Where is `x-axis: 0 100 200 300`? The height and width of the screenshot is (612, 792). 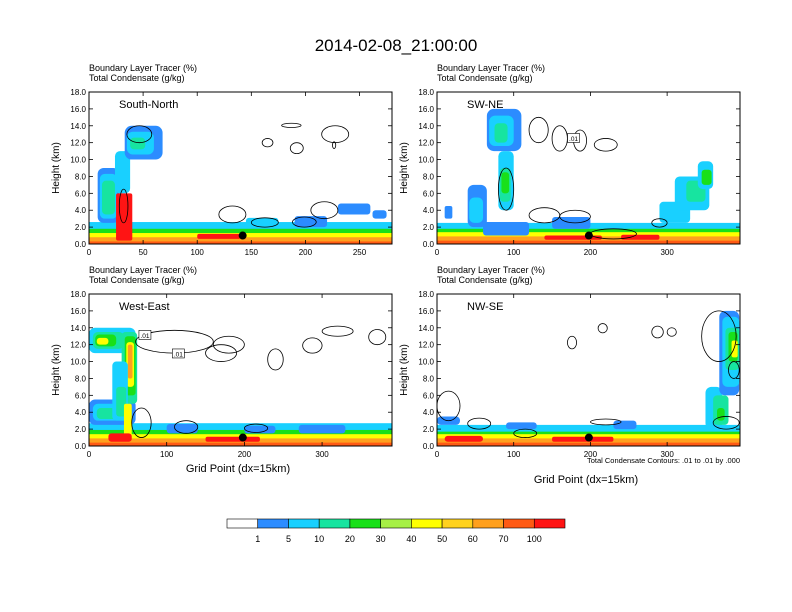
x-axis: 0 100 200 300 is located at coordinates (208, 376).